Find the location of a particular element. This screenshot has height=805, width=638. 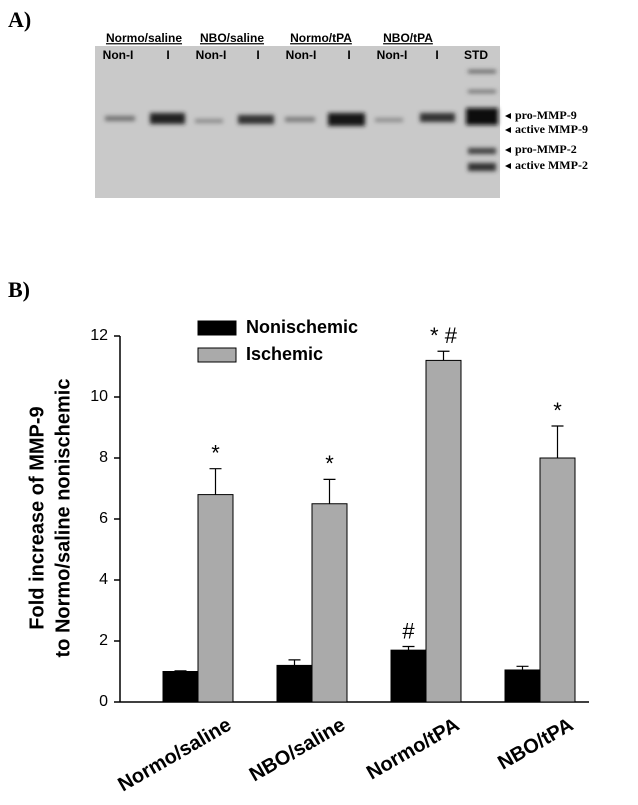

gel-group: Normo/tPA is located at coordinates (321, 38).